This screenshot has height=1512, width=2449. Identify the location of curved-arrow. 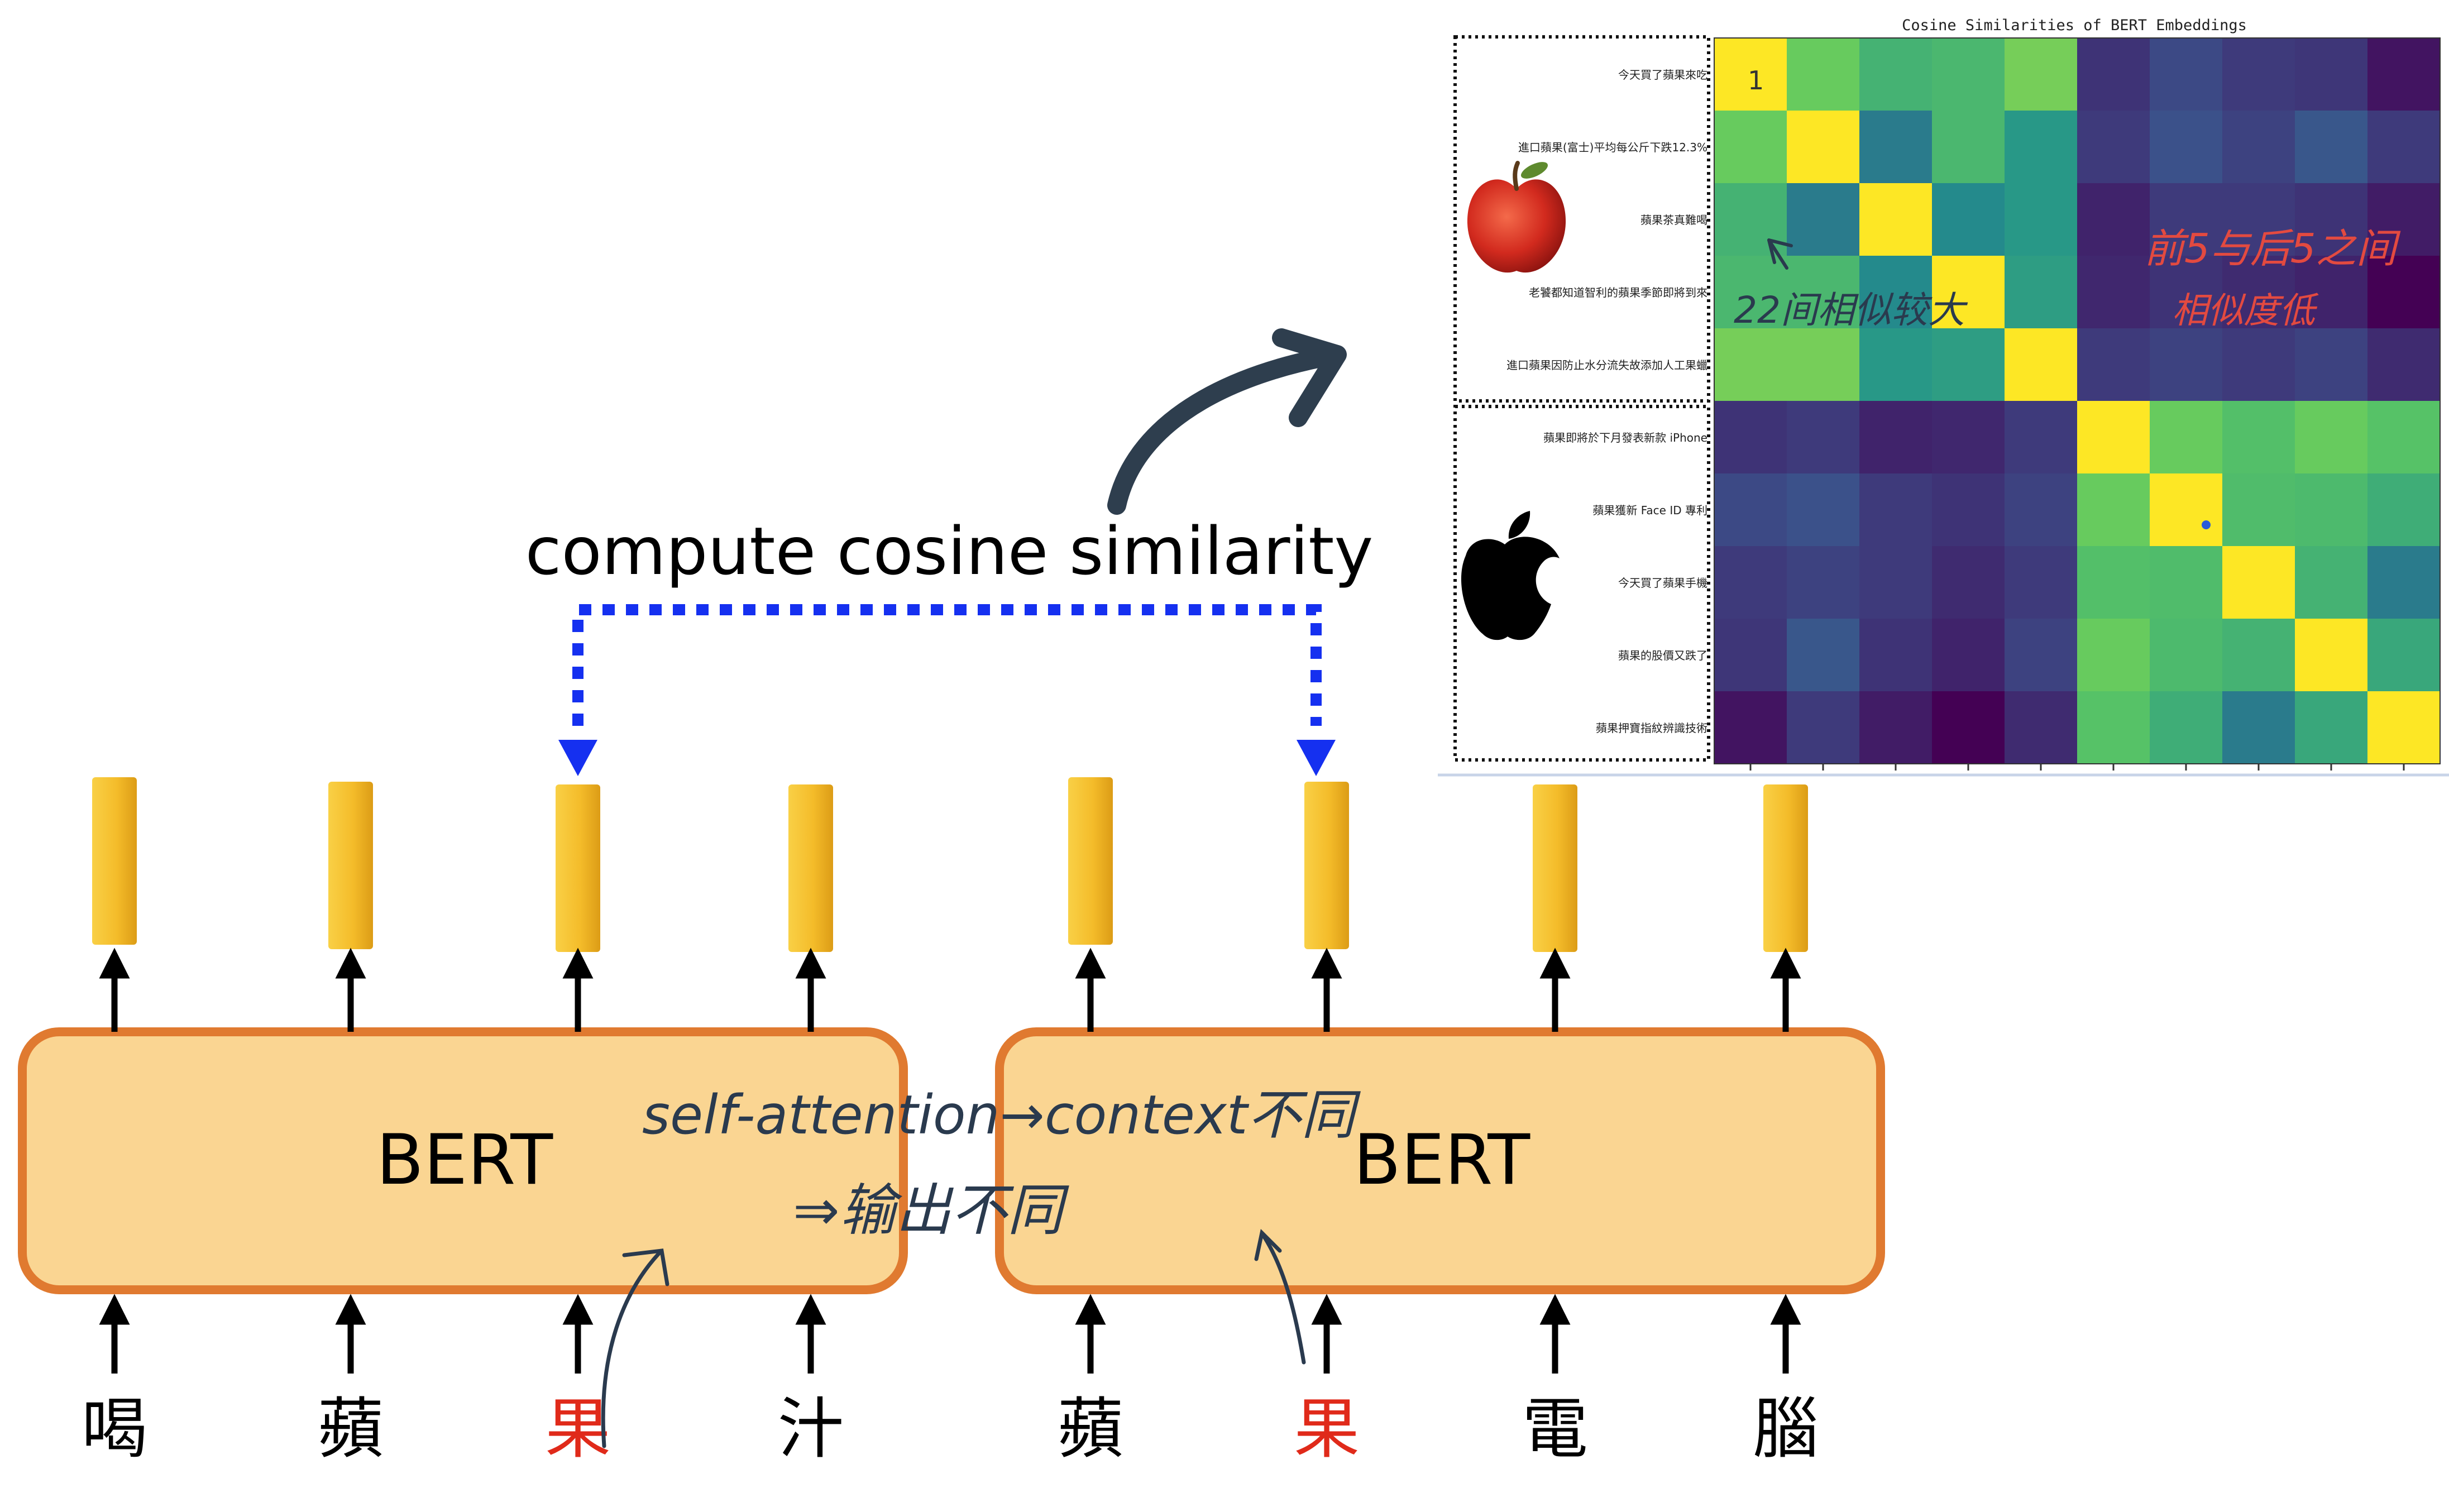
(1227, 421).